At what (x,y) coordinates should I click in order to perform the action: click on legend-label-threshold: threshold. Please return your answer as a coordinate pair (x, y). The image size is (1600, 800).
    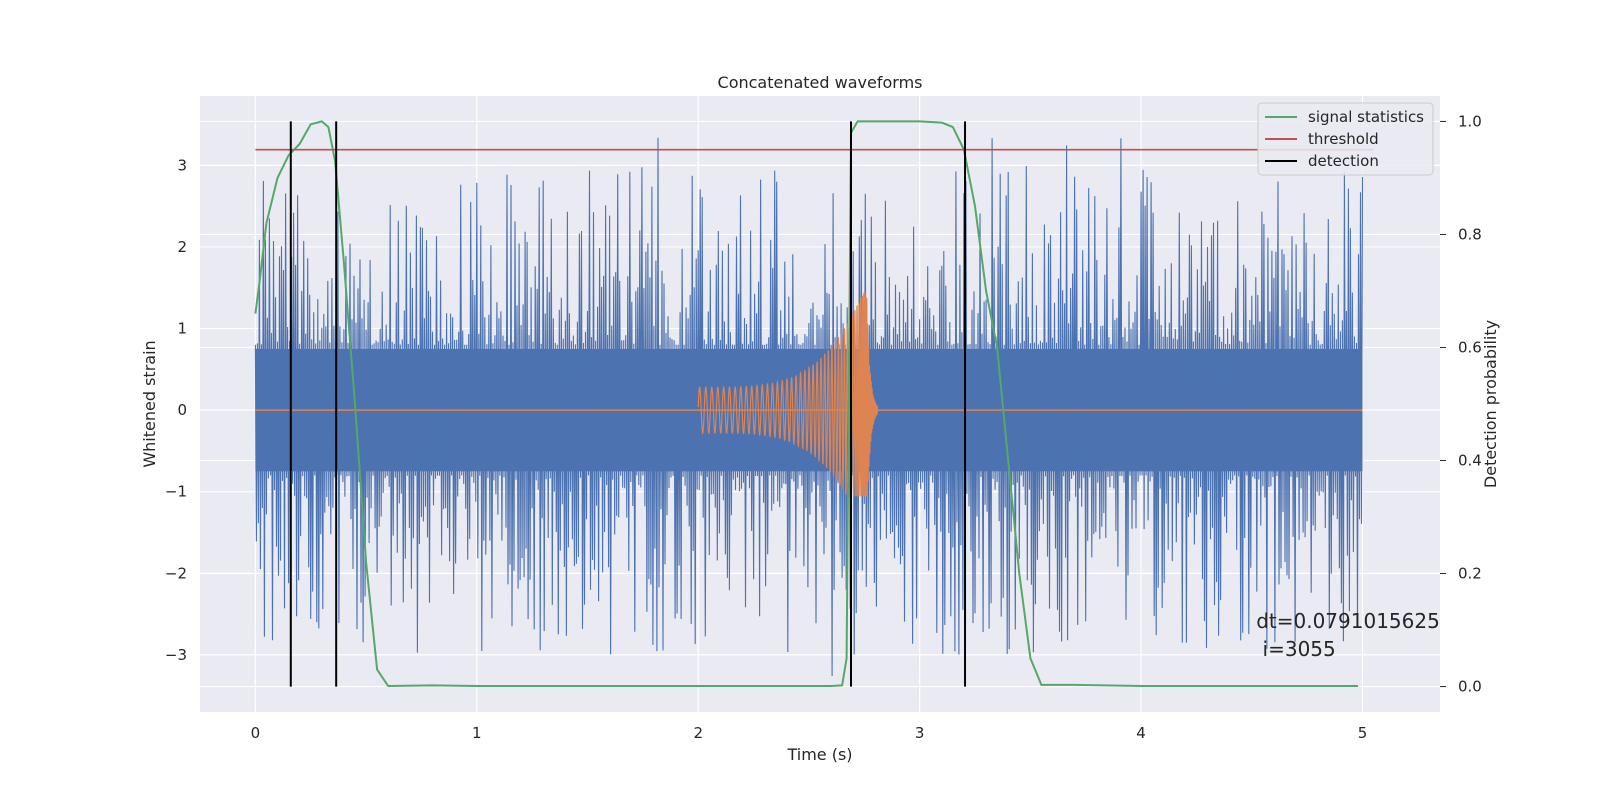
    Looking at the image, I should click on (1343, 139).